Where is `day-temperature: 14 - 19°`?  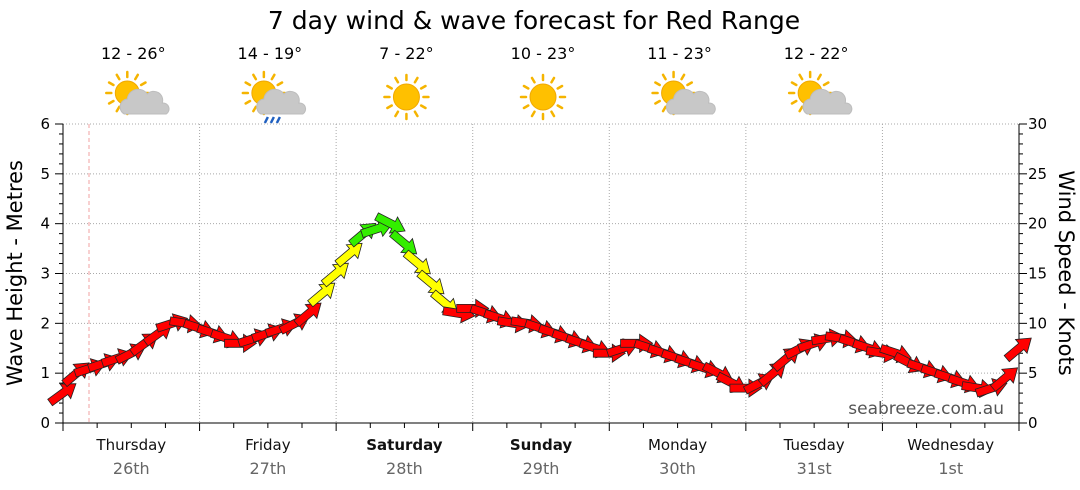 day-temperature: 14 - 19° is located at coordinates (270, 53).